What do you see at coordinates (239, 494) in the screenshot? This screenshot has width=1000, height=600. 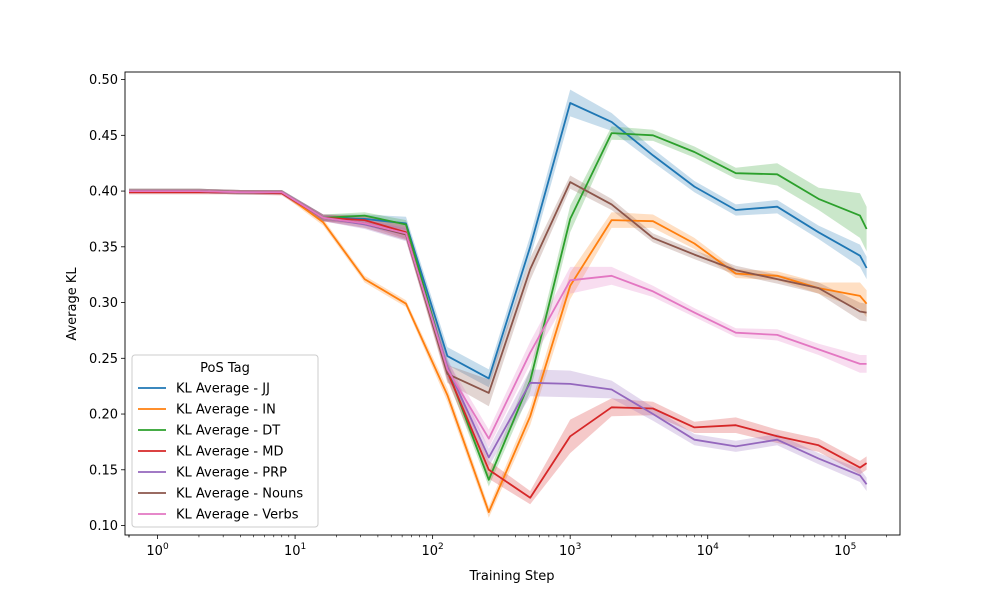 I see `legend-label: KL Average - Nouns` at bounding box center [239, 494].